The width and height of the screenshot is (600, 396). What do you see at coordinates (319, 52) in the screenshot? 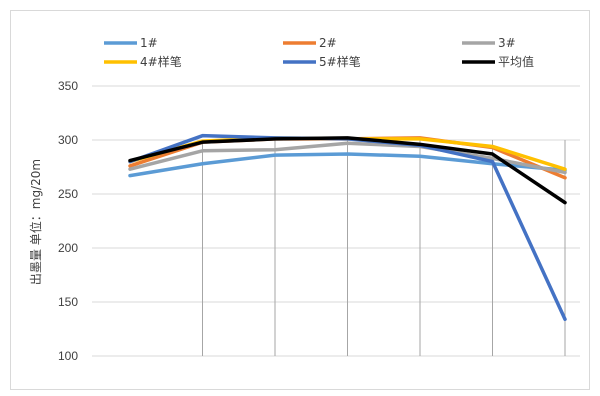
I see `legend: 1# 2# 3# 4#样笔 5#样笔 平均值` at bounding box center [319, 52].